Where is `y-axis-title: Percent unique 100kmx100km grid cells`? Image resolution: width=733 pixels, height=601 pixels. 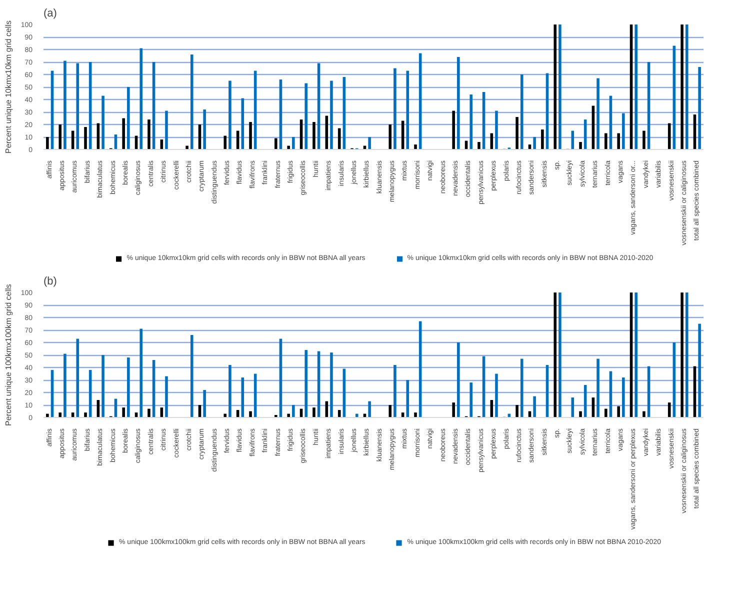 y-axis-title: Percent unique 100kmx100km grid cells is located at coordinates (8, 355).